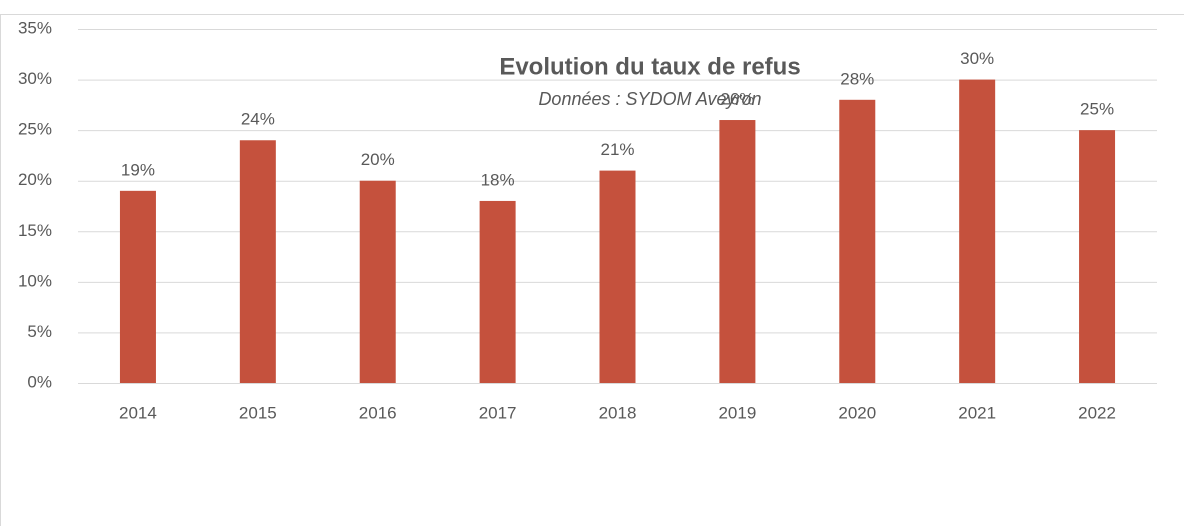 The image size is (1184, 526). Describe the element at coordinates (1097, 109) in the screenshot. I see `data-label: 25%` at that location.